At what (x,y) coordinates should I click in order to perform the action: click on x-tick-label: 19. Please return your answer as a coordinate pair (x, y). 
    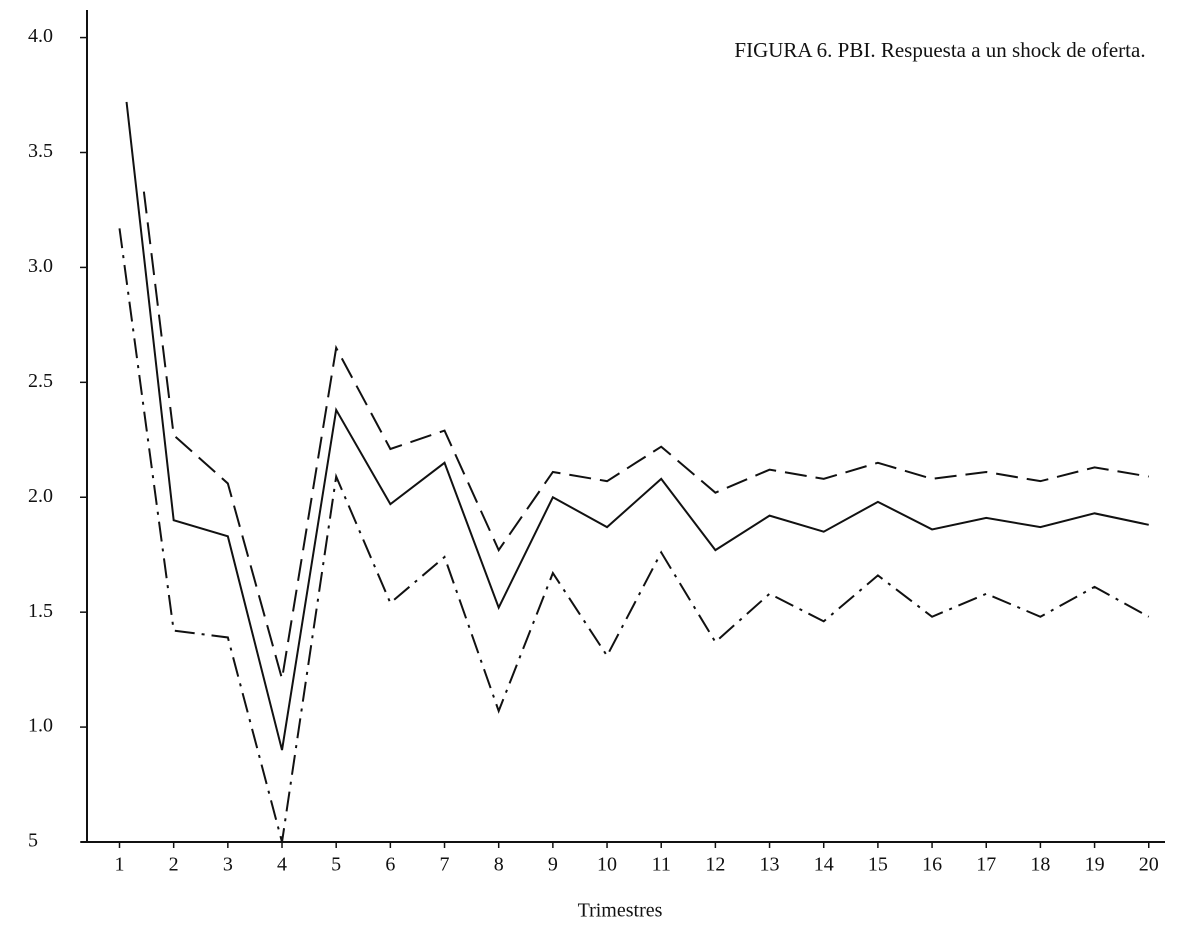
    Looking at the image, I should click on (1095, 865).